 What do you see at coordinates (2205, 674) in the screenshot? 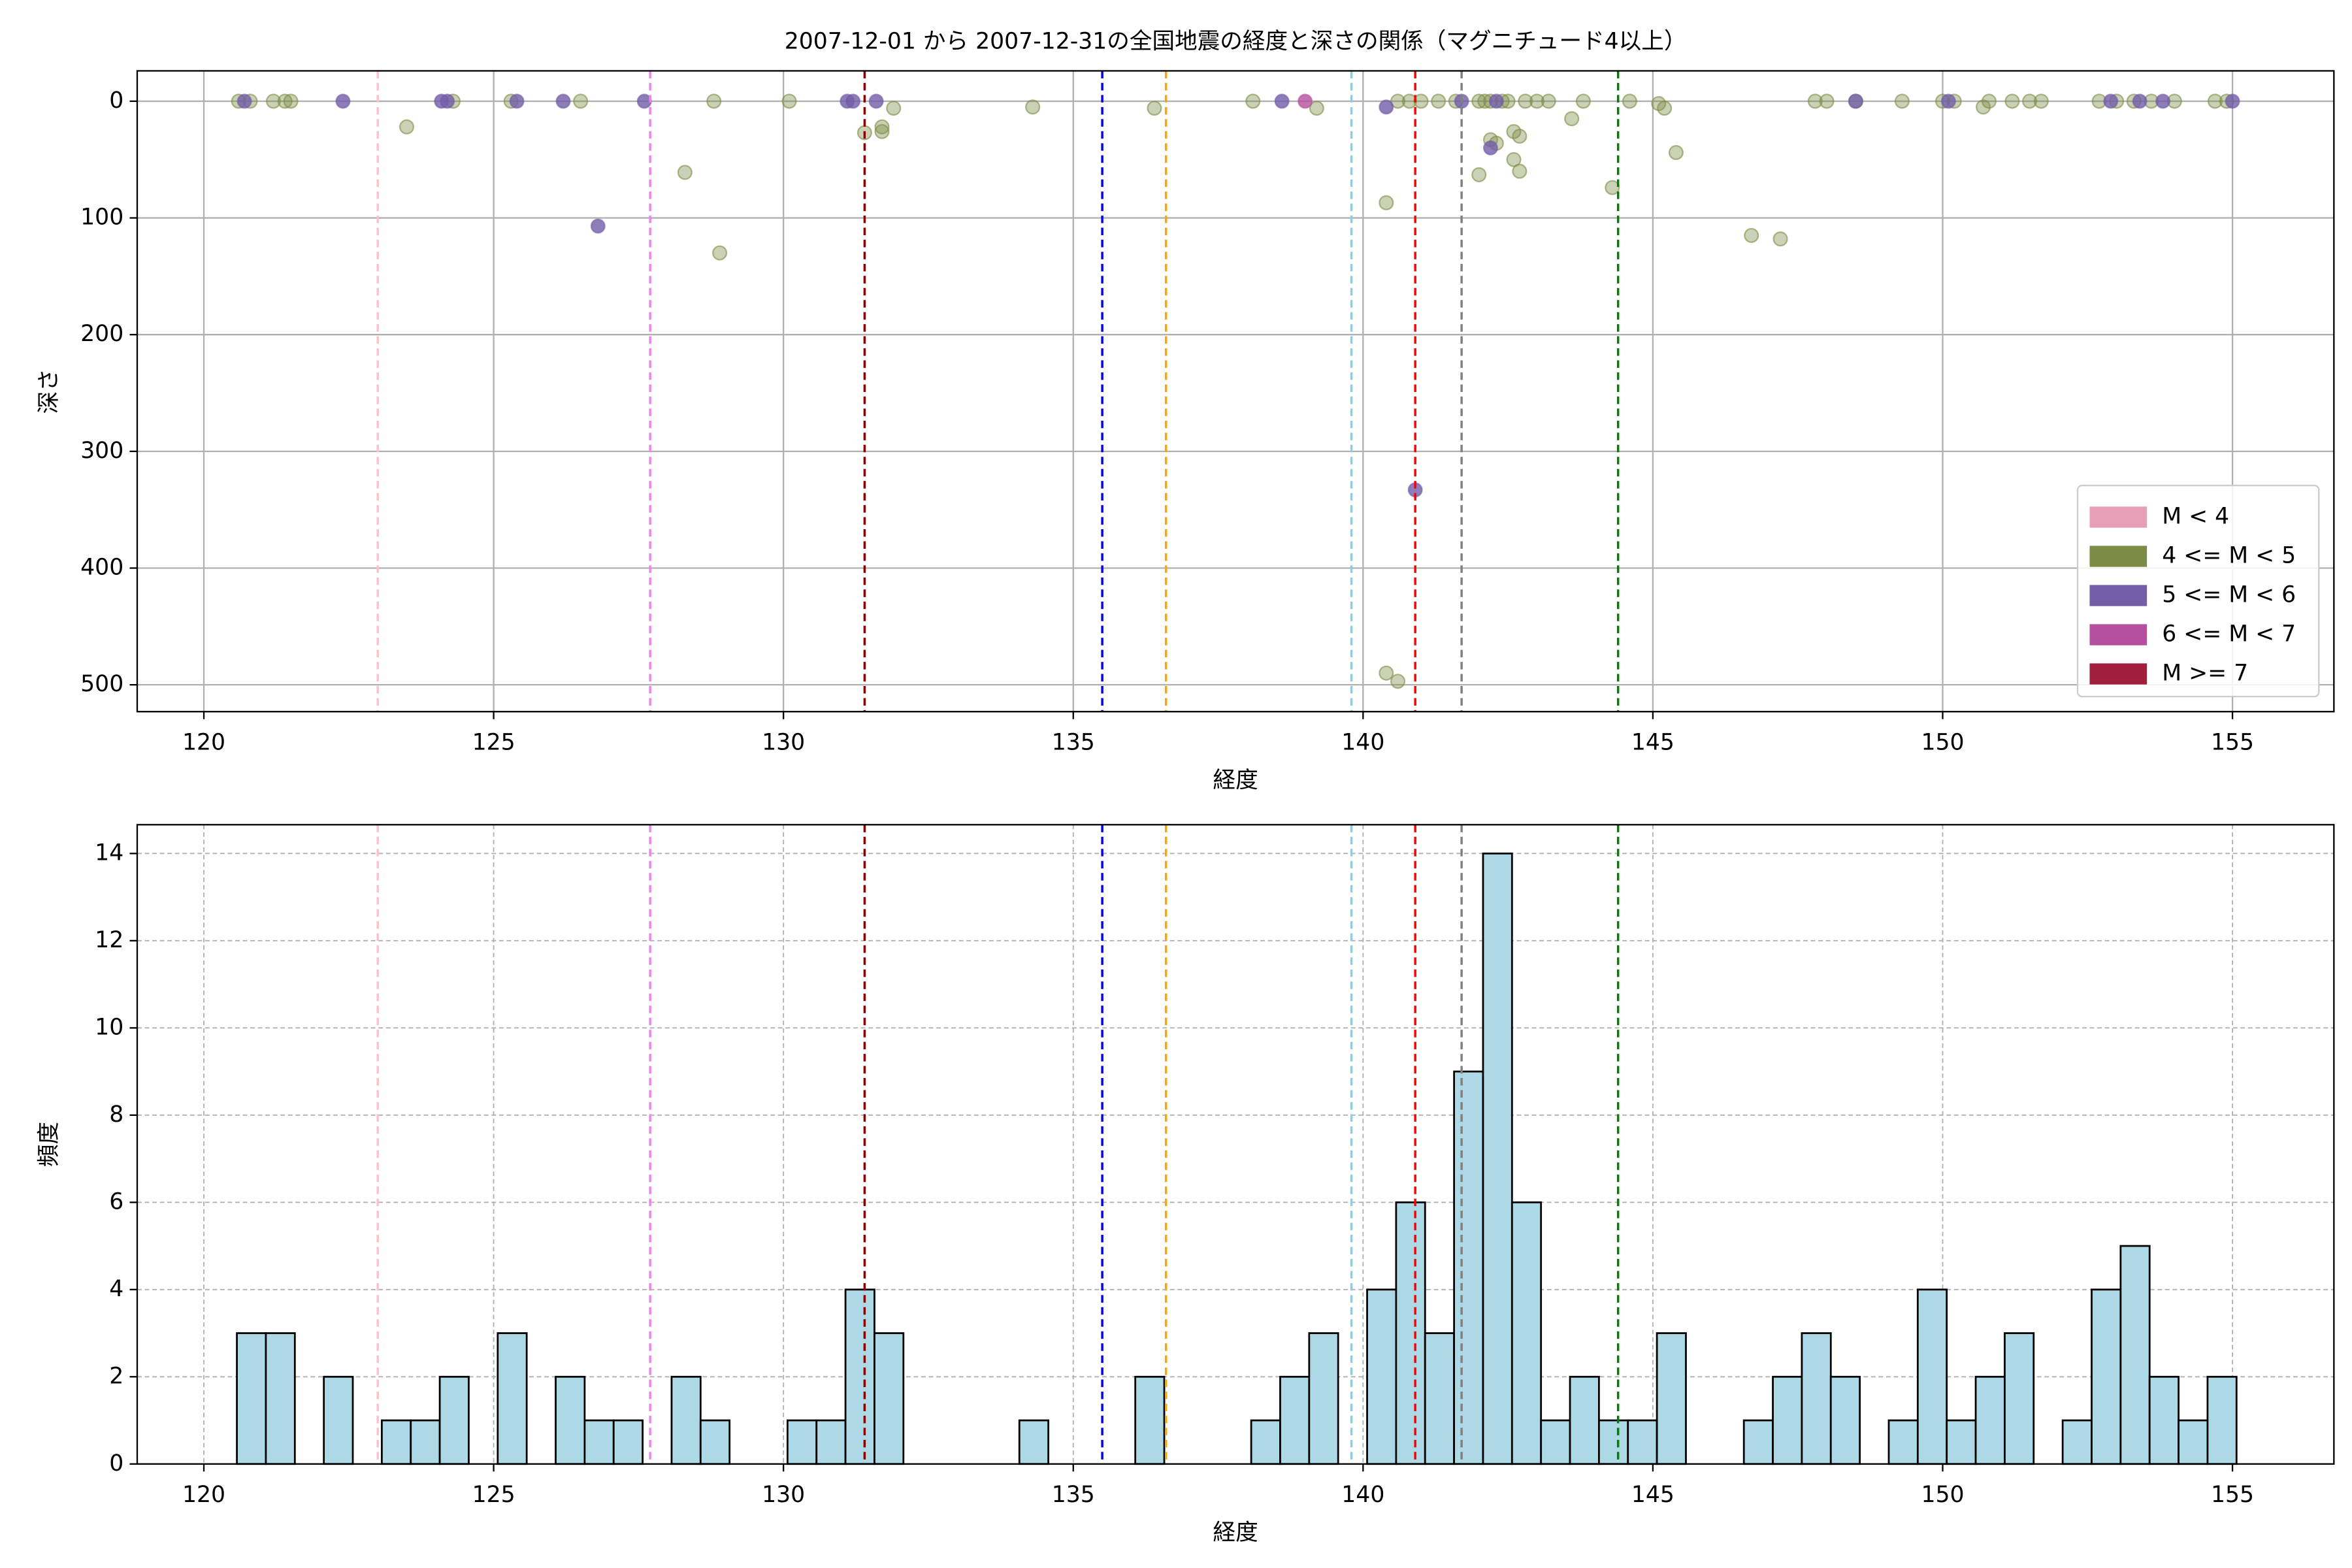
I see `legend-label: M >= 7` at bounding box center [2205, 674].